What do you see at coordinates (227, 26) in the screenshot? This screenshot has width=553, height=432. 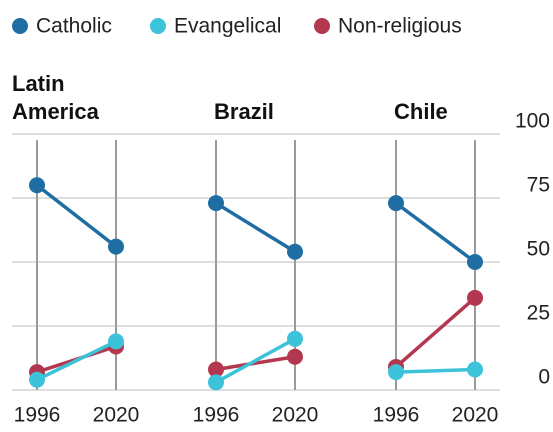 I see `legend-label: Evangelical` at bounding box center [227, 26].